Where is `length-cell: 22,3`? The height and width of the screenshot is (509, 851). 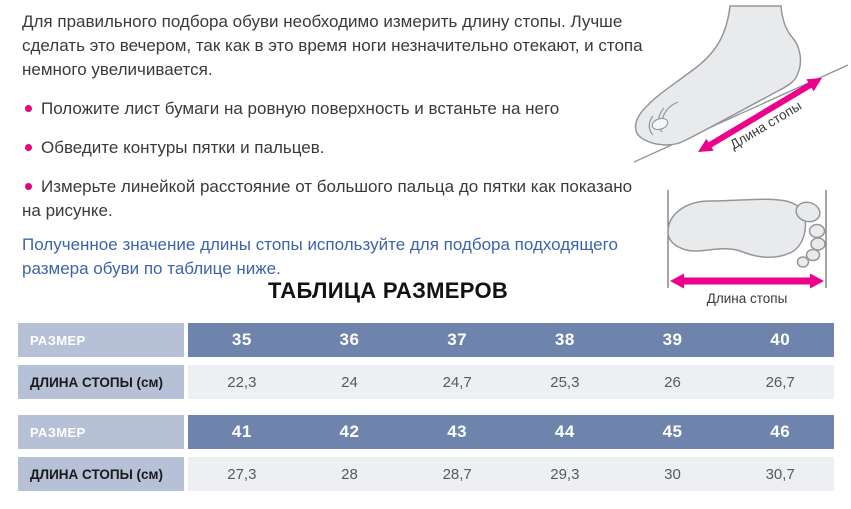 length-cell: 22,3 is located at coordinates (242, 382).